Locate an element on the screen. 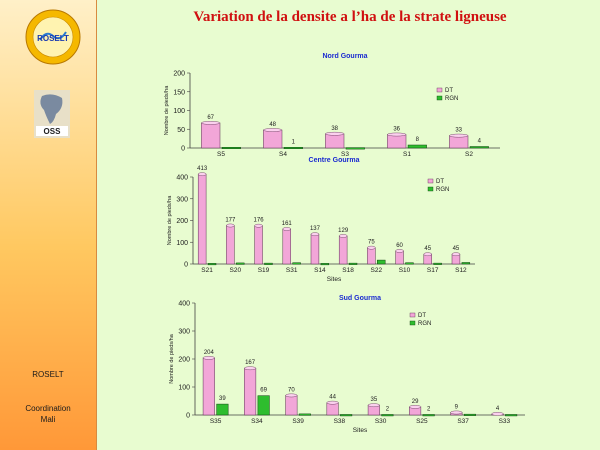  bar-dt-top-S35 is located at coordinates (208, 358).